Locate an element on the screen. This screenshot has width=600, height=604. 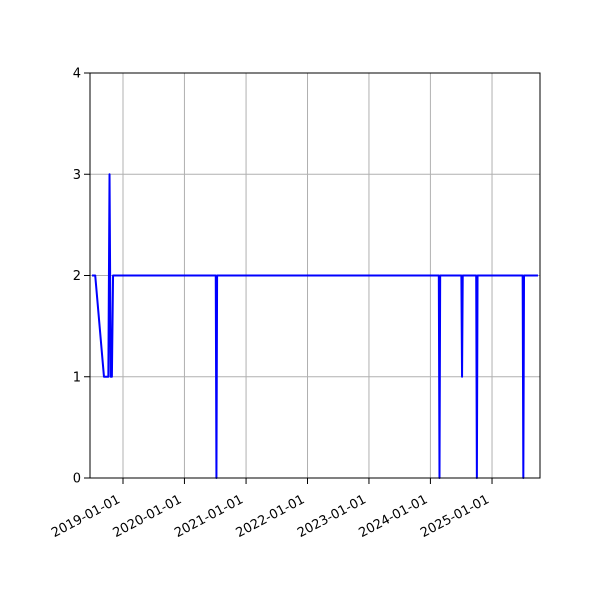
x-axis-tick-label: 2020-01-01 is located at coordinates (148, 516).